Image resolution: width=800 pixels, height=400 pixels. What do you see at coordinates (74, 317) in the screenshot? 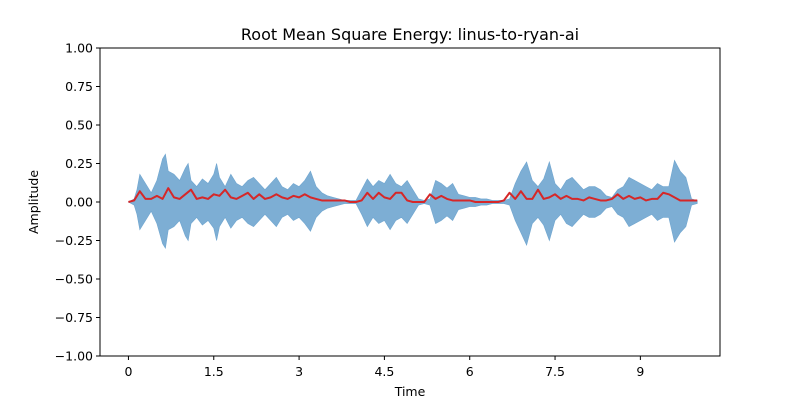
I see `y-tick-label: −0.75` at bounding box center [74, 317].